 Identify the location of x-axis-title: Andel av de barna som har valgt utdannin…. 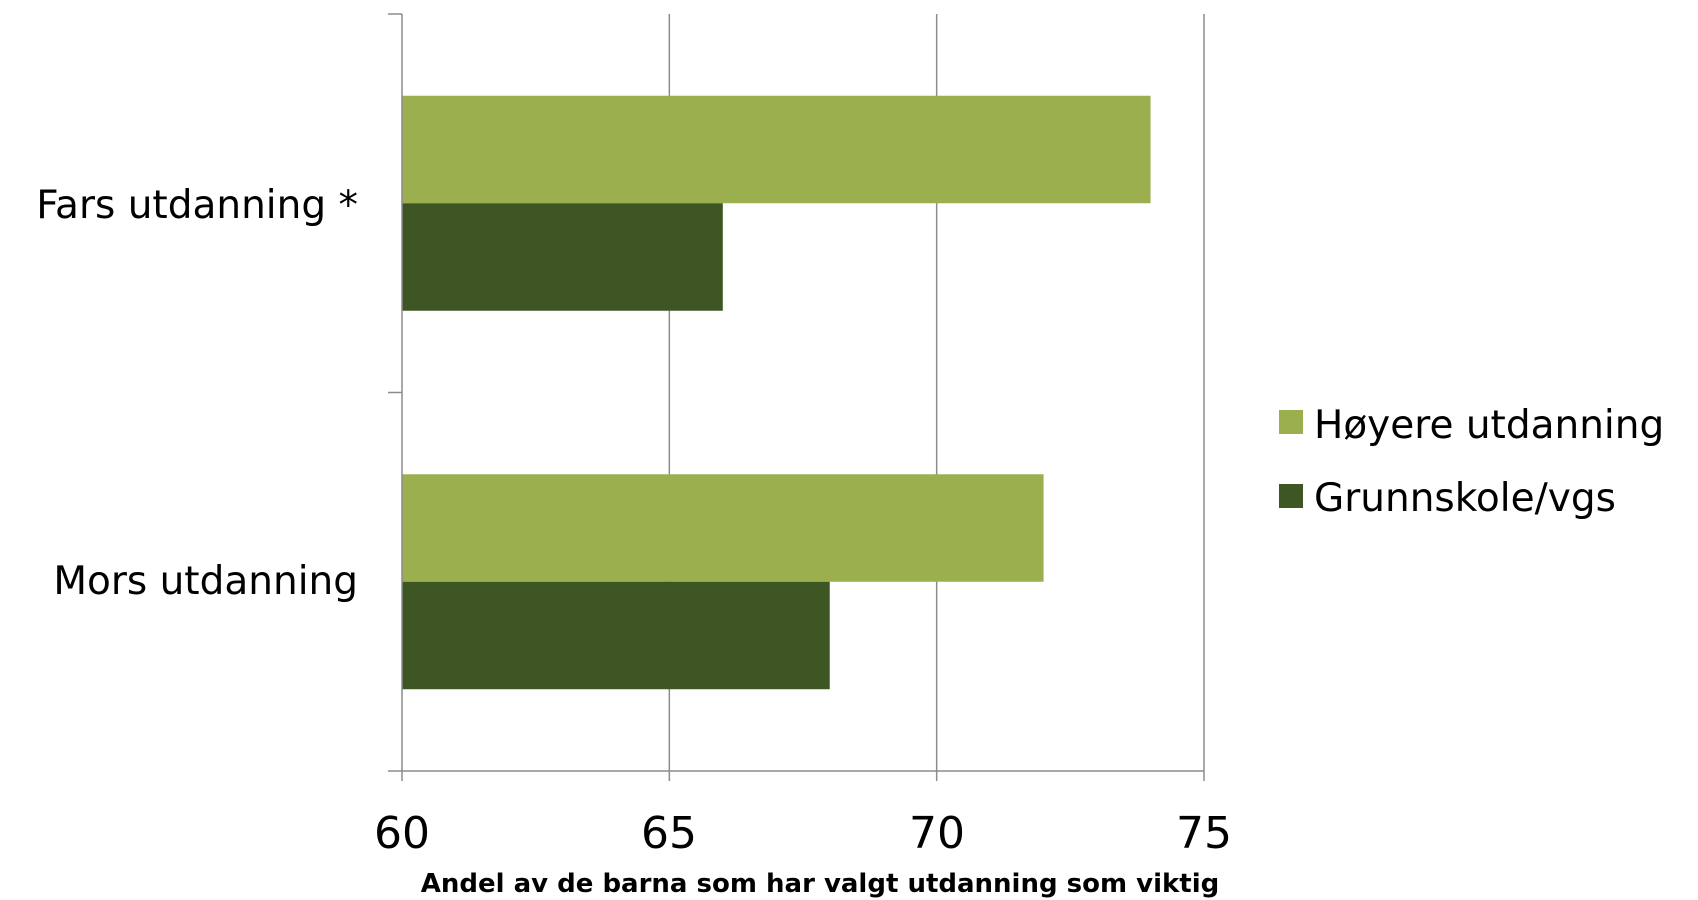
(820, 884).